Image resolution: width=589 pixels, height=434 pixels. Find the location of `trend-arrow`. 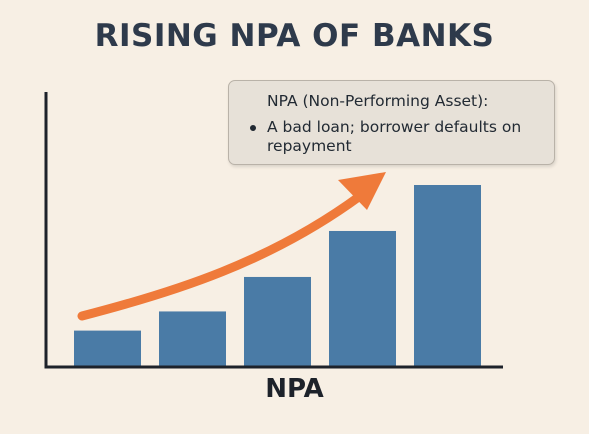

trend-arrow is located at coordinates (221, 256).